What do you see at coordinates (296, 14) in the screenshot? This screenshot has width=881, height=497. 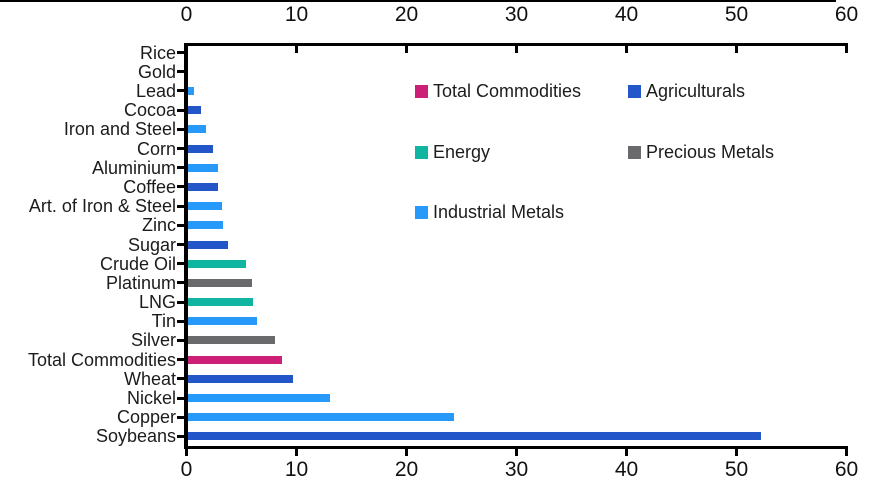 I see `x-tick-label-top: 10` at bounding box center [296, 14].